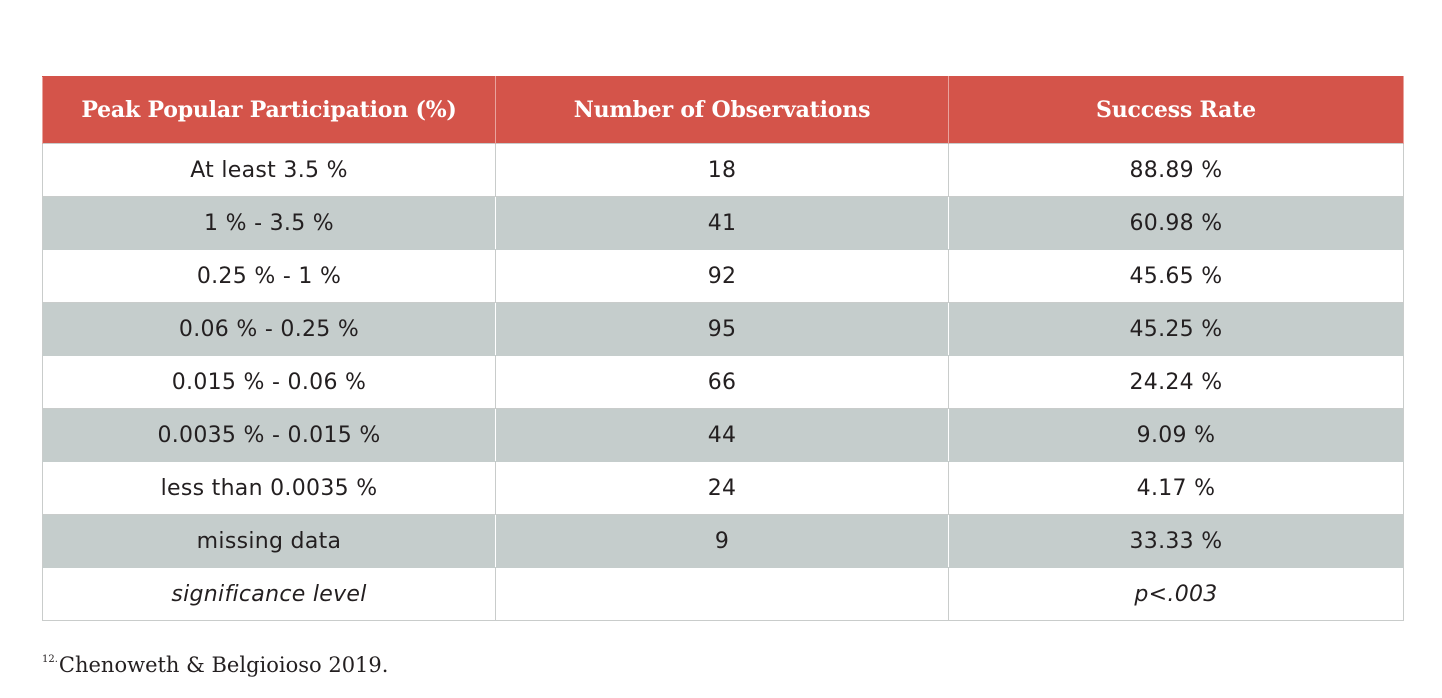  I want to click on participation-cell: 0.0035 % - 0.015 %, so click(269, 435).